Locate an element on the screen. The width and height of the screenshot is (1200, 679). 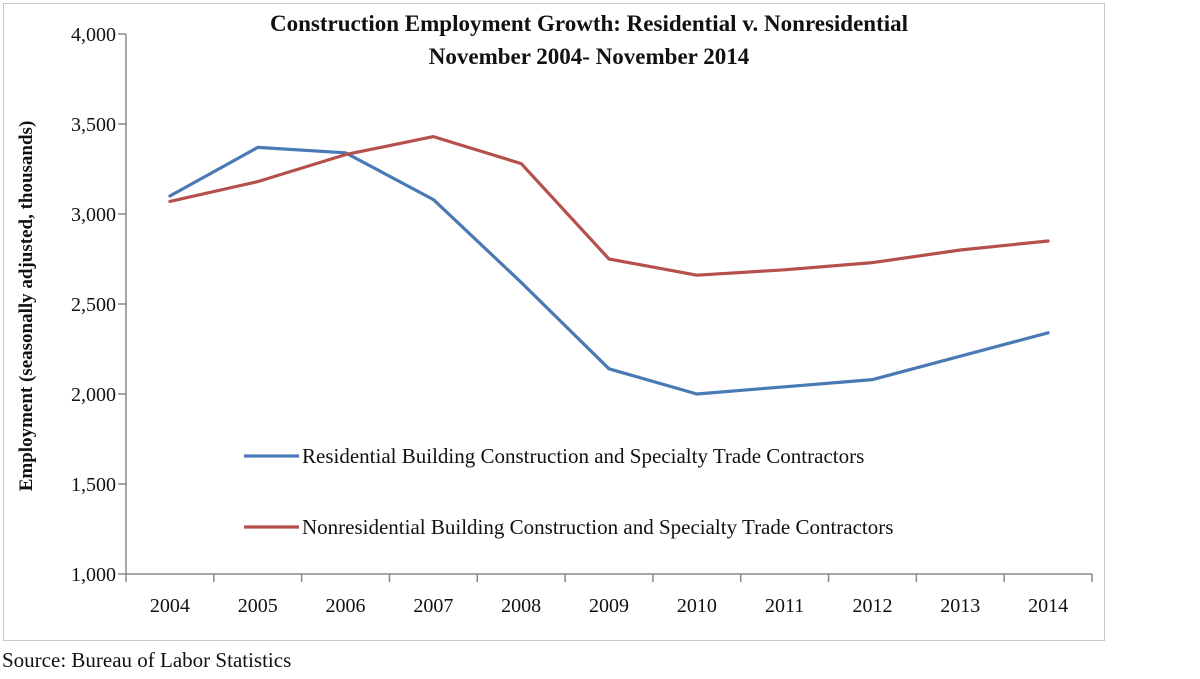
y-tick-label: 4,000 is located at coordinates (93, 35).